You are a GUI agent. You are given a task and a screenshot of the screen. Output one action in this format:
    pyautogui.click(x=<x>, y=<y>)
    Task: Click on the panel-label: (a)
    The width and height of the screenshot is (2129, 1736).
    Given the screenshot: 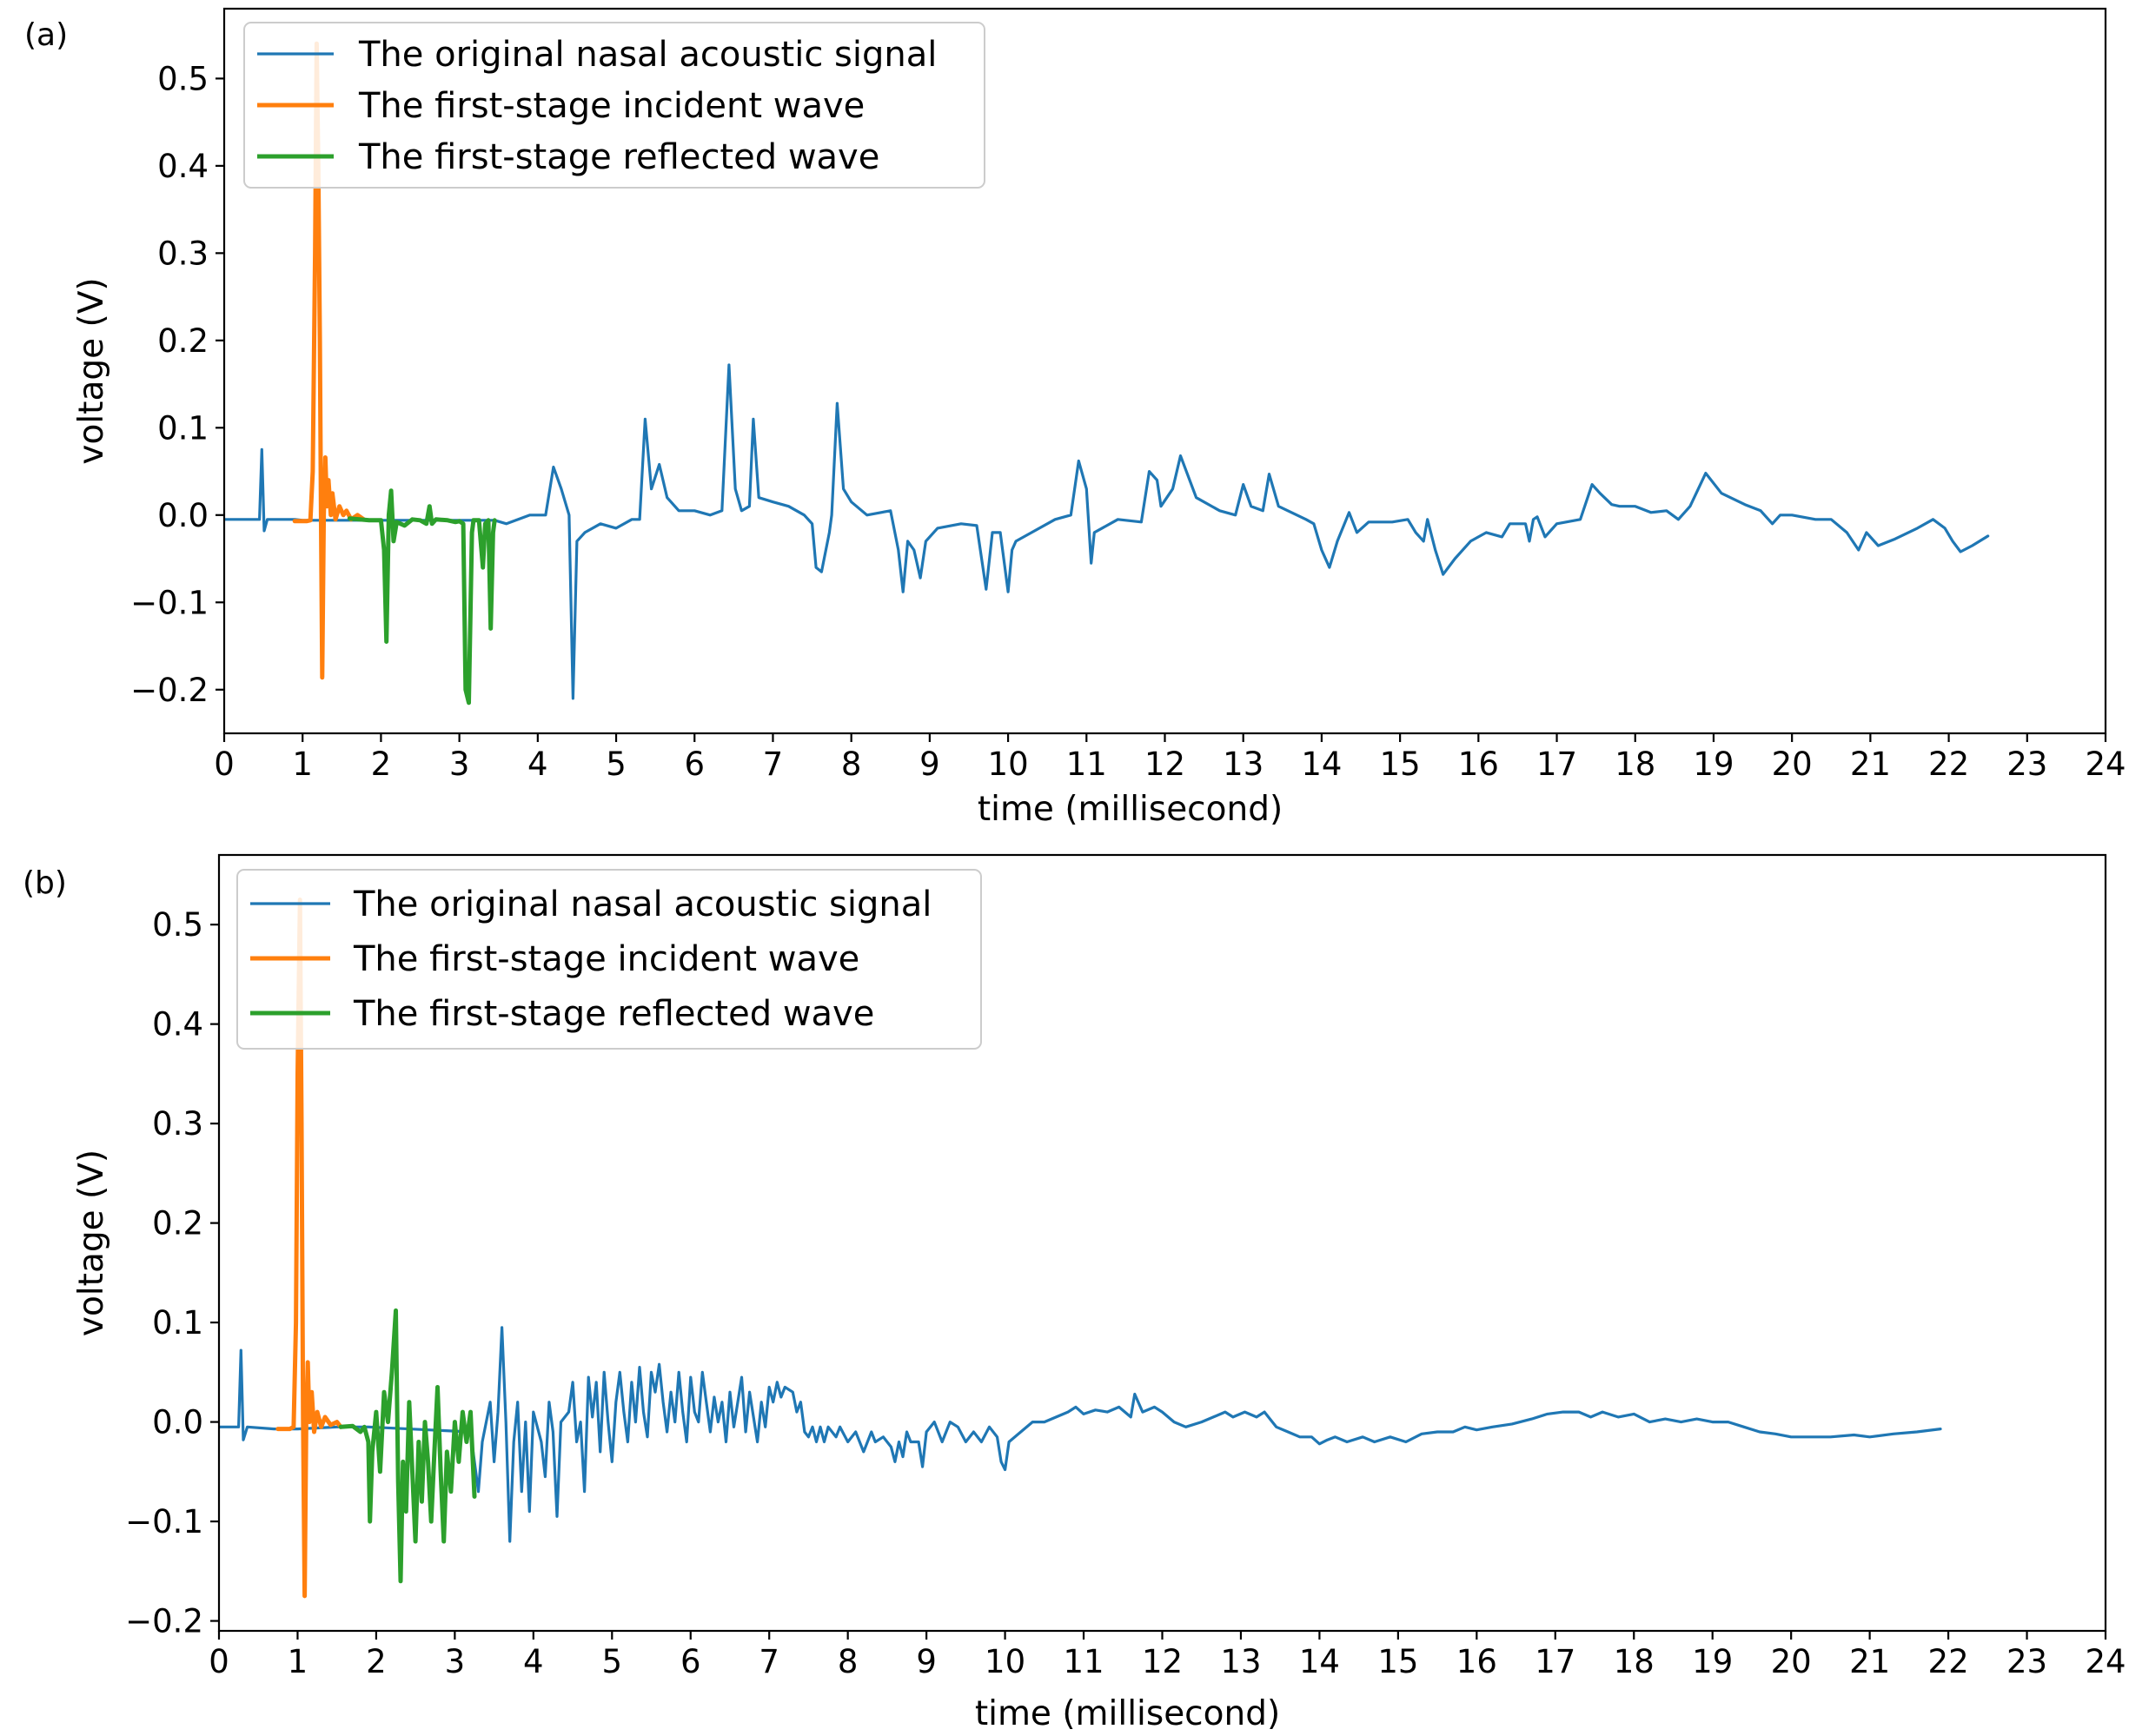 What is the action you would take?
    pyautogui.click(x=46, y=35)
    